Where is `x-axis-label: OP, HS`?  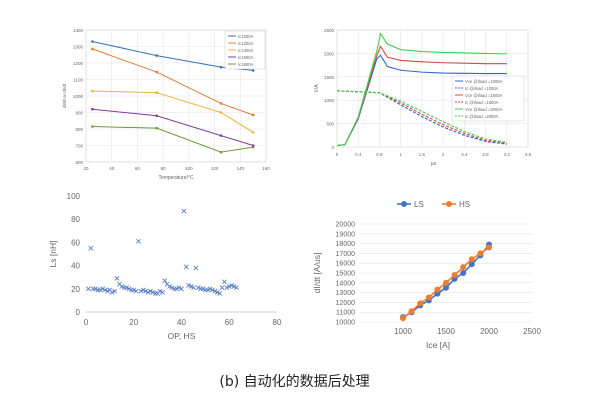 x-axis-label: OP, HS is located at coordinates (182, 336).